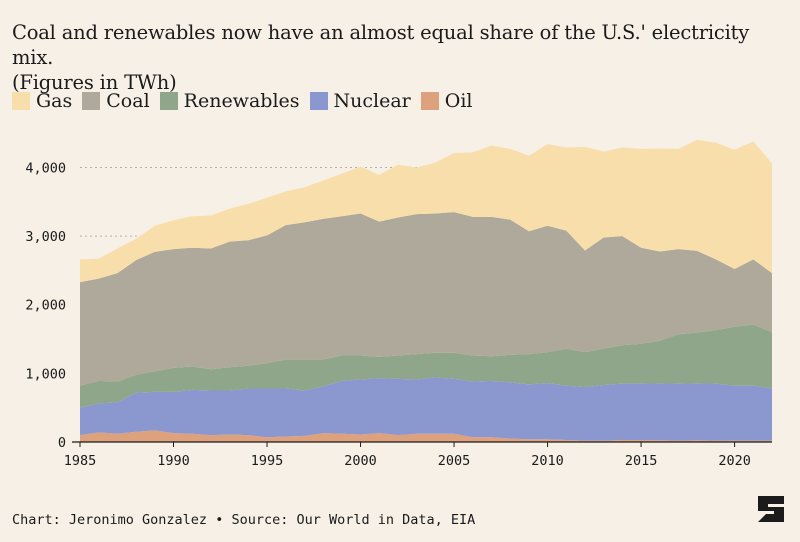  What do you see at coordinates (360, 461) in the screenshot?
I see `x-tick-label-2000: 2000` at bounding box center [360, 461].